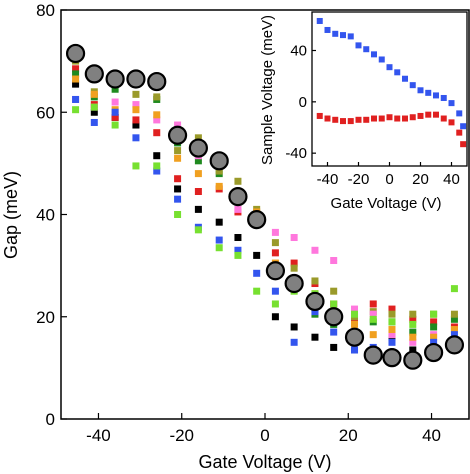  What do you see at coordinates (181, 435) in the screenshot?
I see `main-x-tick-label-1: -20` at bounding box center [181, 435].